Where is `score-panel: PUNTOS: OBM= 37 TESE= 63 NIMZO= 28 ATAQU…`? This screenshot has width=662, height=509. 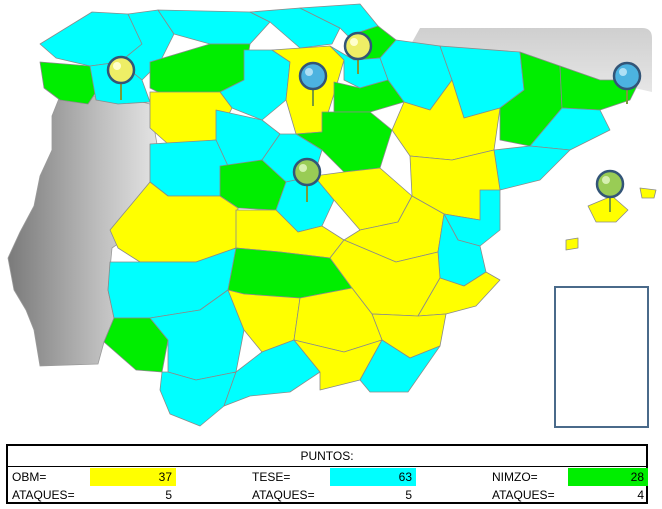
score-panel: PUNTOS: OBM= 37 TESE= 63 NIMZO= 28 ATAQU… is located at coordinates (327, 474).